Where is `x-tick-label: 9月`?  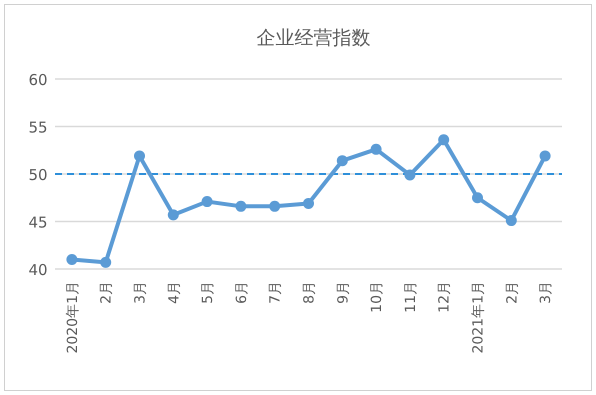 x-tick-label: 9月 is located at coordinates (343, 292).